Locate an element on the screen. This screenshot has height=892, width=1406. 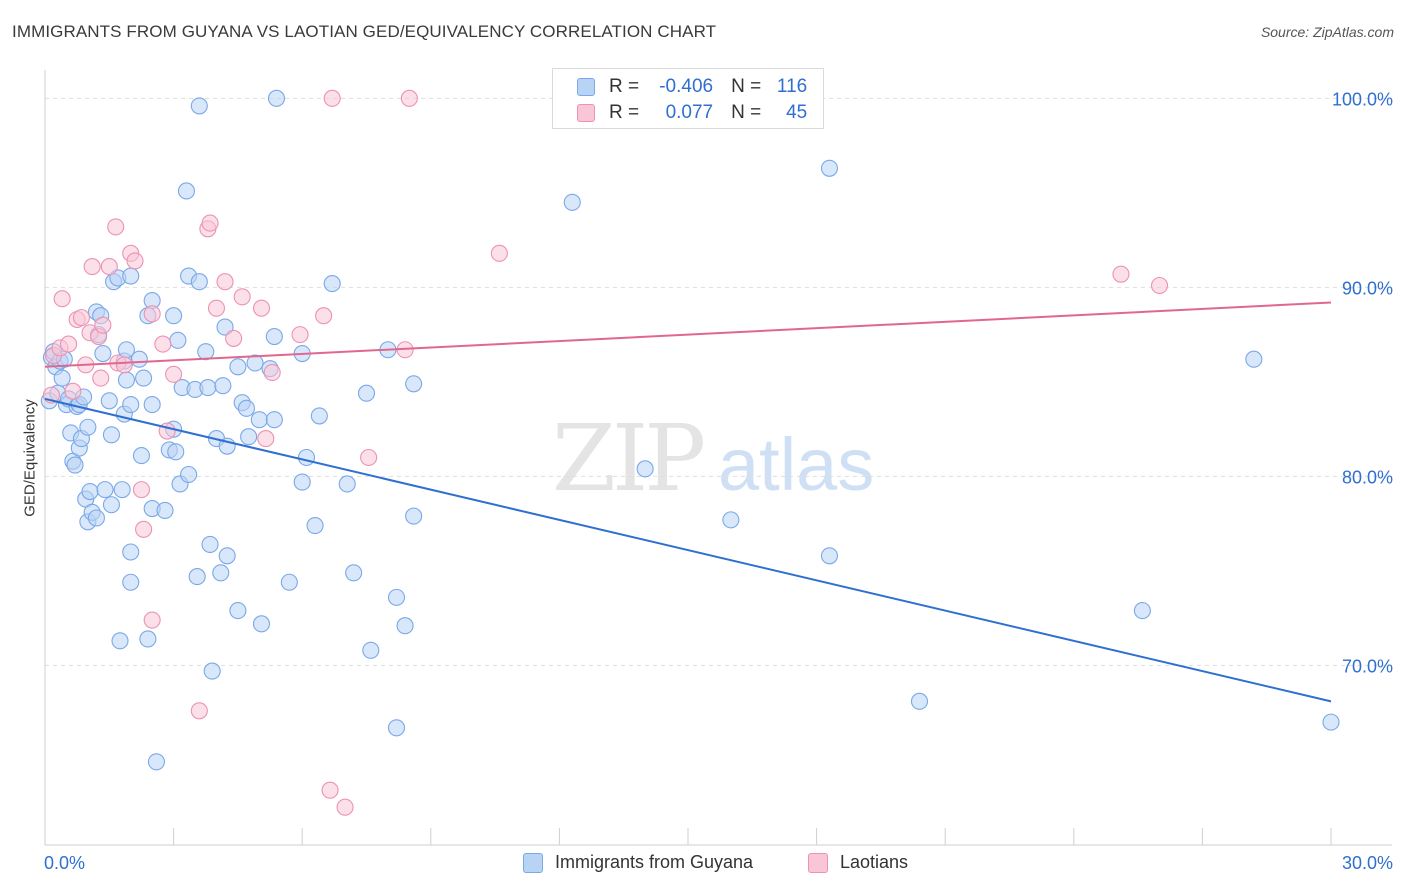
legend-swatch-blue is located at coordinates (586, 87).